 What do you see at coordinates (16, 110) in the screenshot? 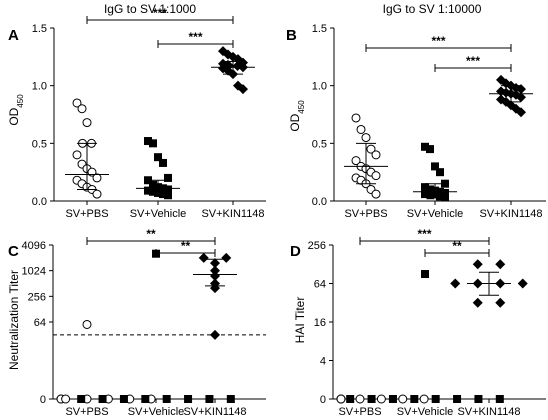
I see `panel-a-y-axis-label: OD450` at bounding box center [16, 110].